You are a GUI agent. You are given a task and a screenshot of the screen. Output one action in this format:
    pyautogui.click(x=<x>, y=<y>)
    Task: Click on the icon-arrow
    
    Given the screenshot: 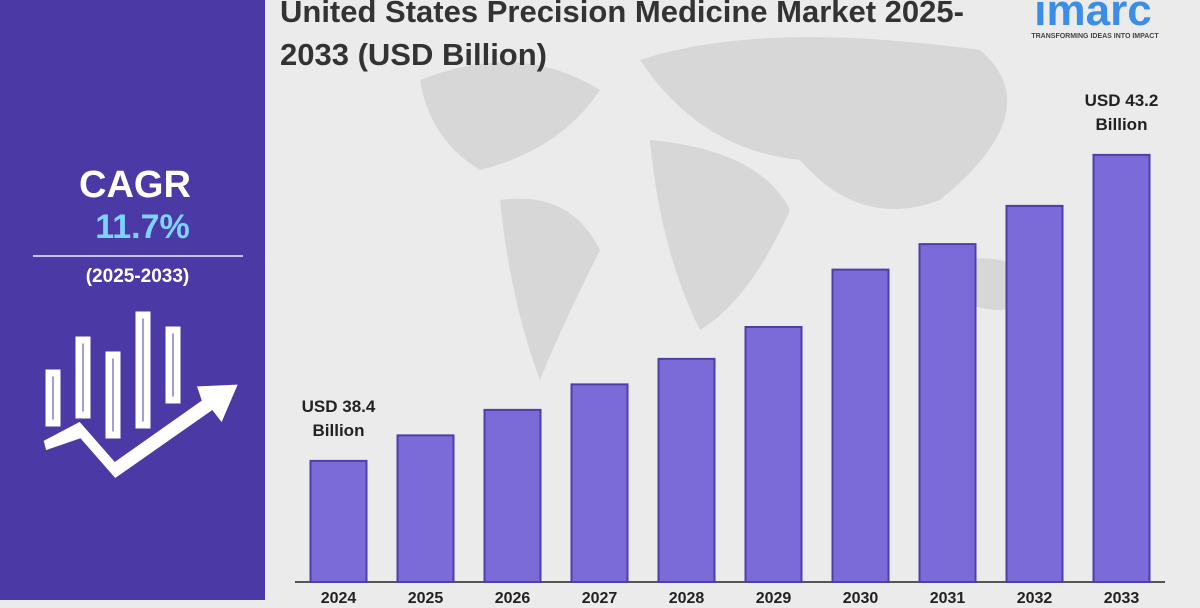 What is the action you would take?
    pyautogui.click(x=141, y=432)
    